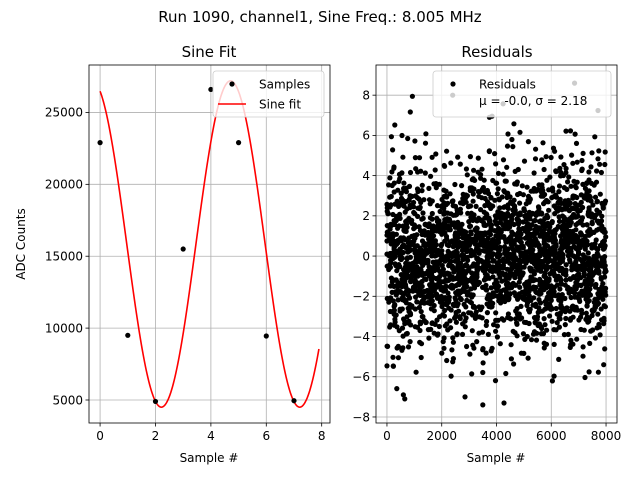 This screenshot has width=640, height=480. Describe the element at coordinates (64, 328) in the screenshot. I see `sine-fit-ytick-label: 10000` at that location.